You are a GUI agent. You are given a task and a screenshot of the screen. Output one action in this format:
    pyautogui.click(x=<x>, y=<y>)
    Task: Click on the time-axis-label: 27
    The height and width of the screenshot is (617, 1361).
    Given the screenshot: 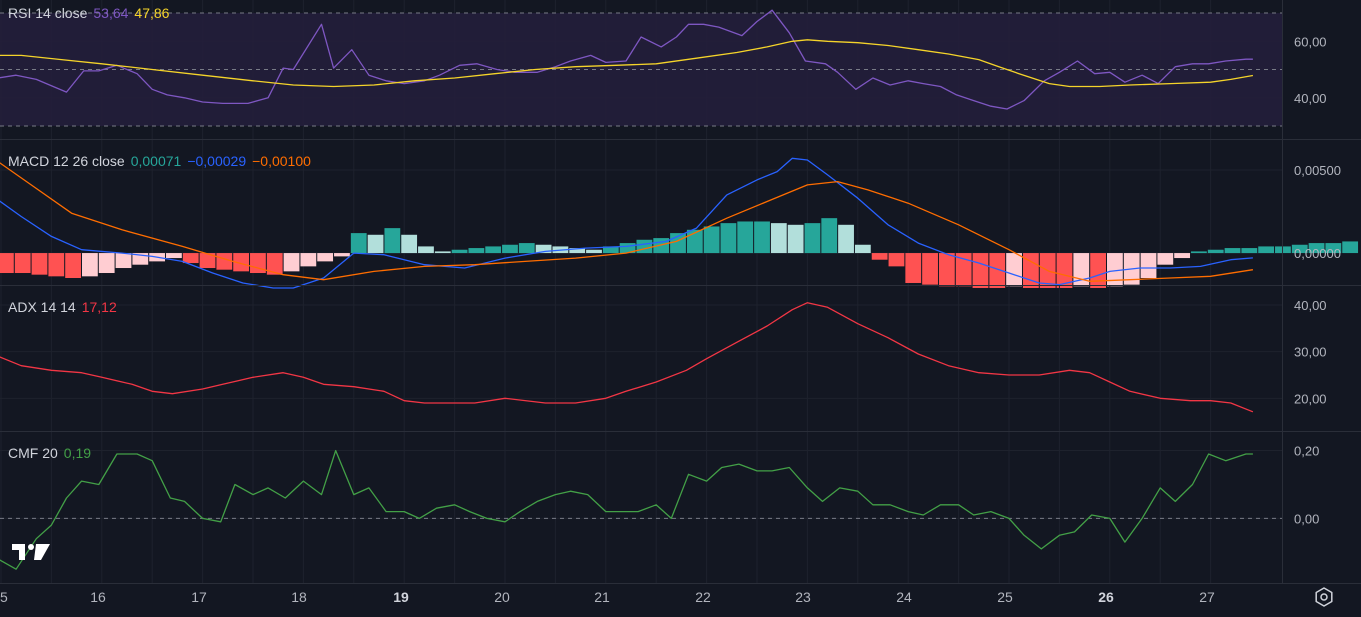 What is the action you would take?
    pyautogui.click(x=1207, y=597)
    